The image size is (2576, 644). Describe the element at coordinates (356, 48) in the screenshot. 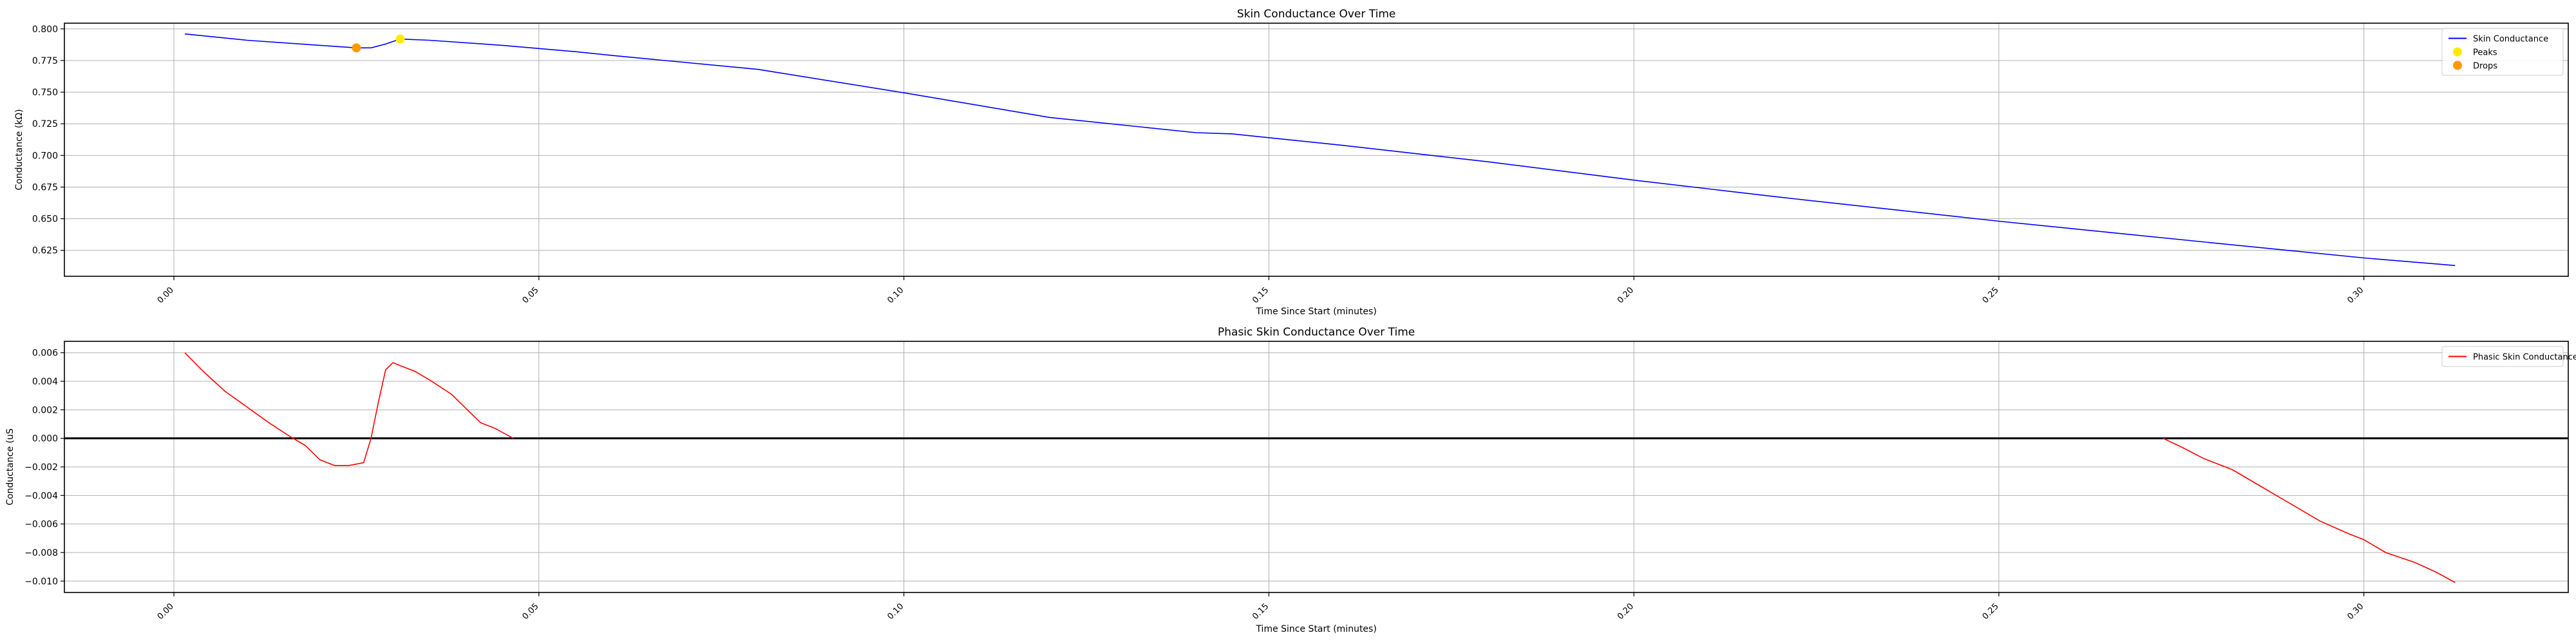

I see `drops-marker` at that location.